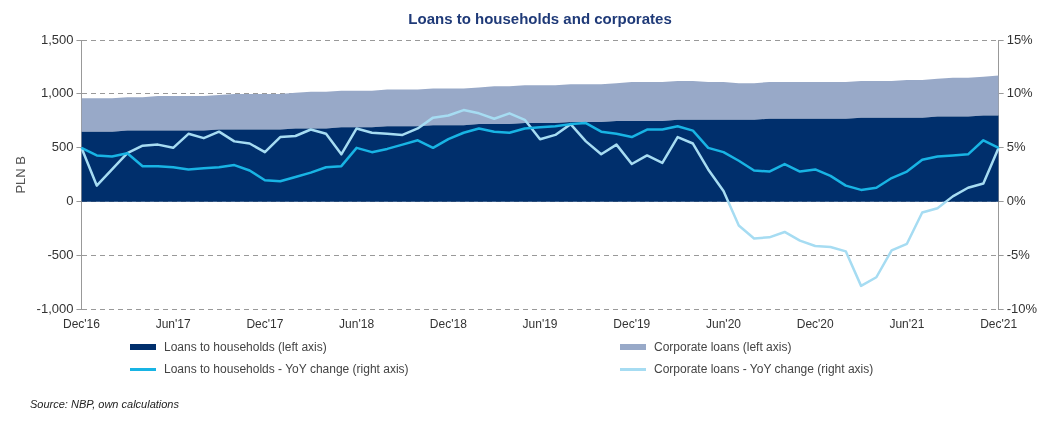 This screenshot has width=1045, height=423. What do you see at coordinates (357, 324) in the screenshot?
I see `x-tick-label: Jun'18` at bounding box center [357, 324].